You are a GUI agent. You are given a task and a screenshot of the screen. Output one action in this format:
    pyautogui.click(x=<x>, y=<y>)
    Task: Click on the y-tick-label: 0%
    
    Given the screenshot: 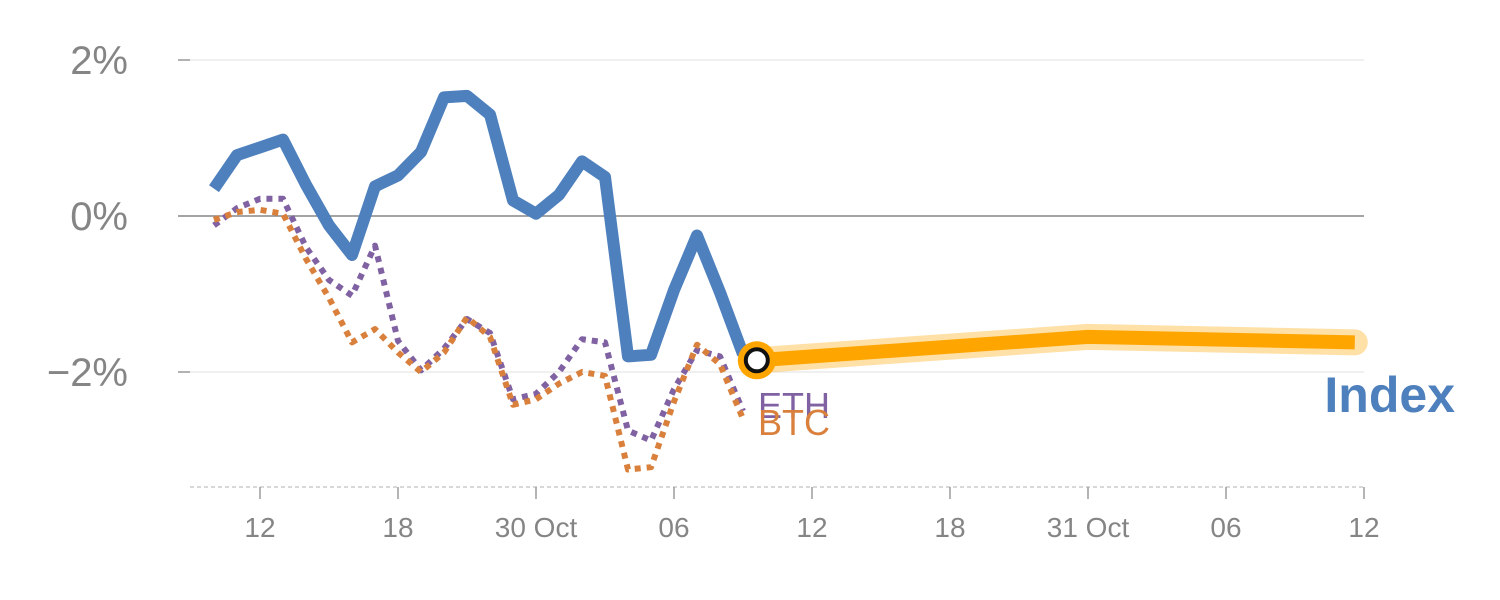 What is the action you would take?
    pyautogui.click(x=99, y=217)
    